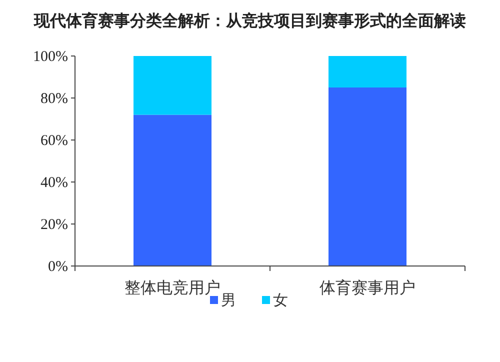  Describe the element at coordinates (54, 183) in the screenshot. I see `y-tick-label: 40%` at that location.